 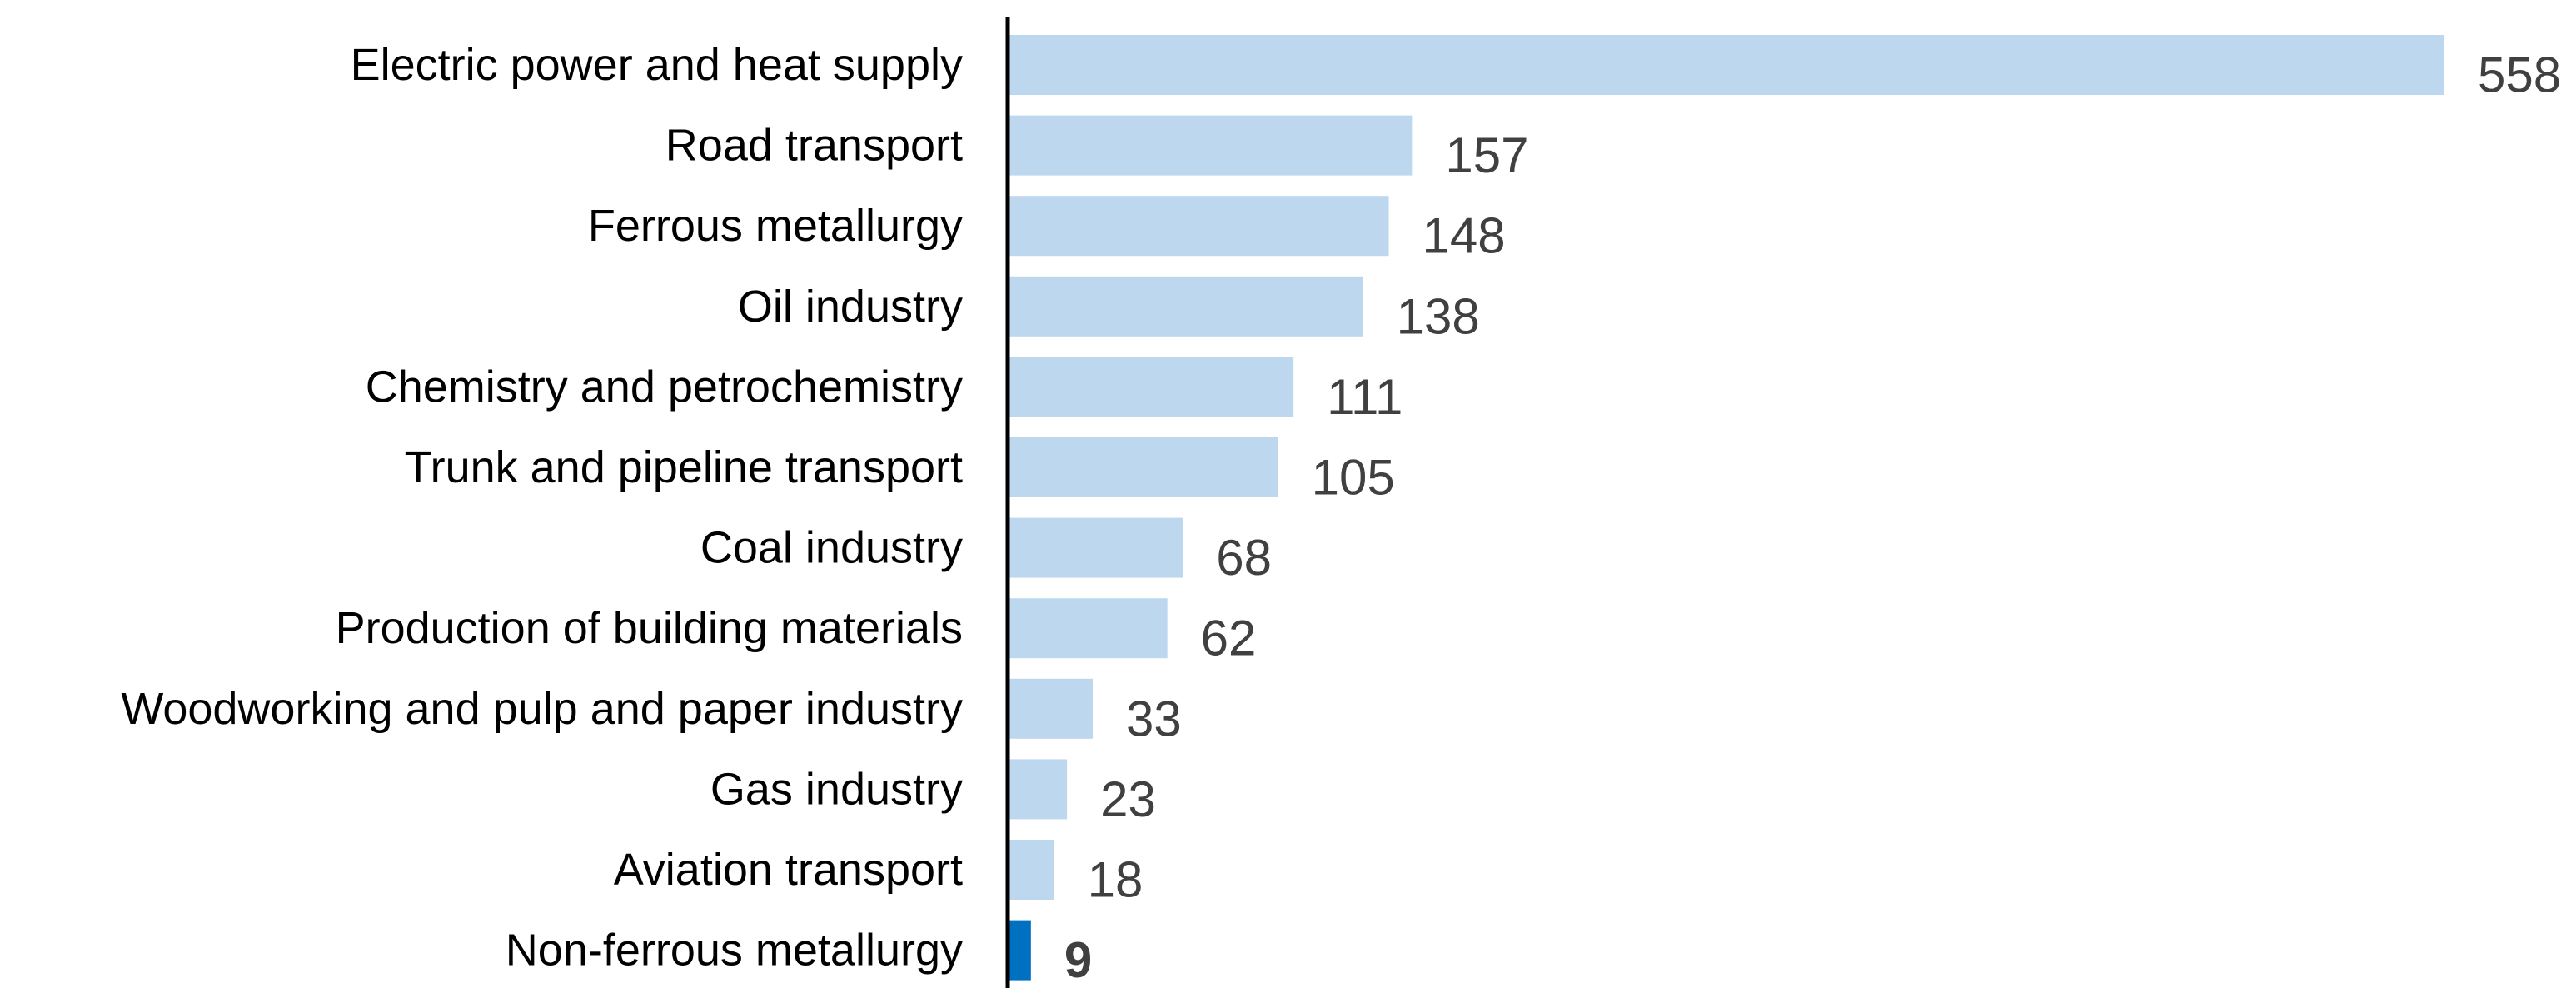 I want to click on value-label: 33, so click(x=1154, y=718).